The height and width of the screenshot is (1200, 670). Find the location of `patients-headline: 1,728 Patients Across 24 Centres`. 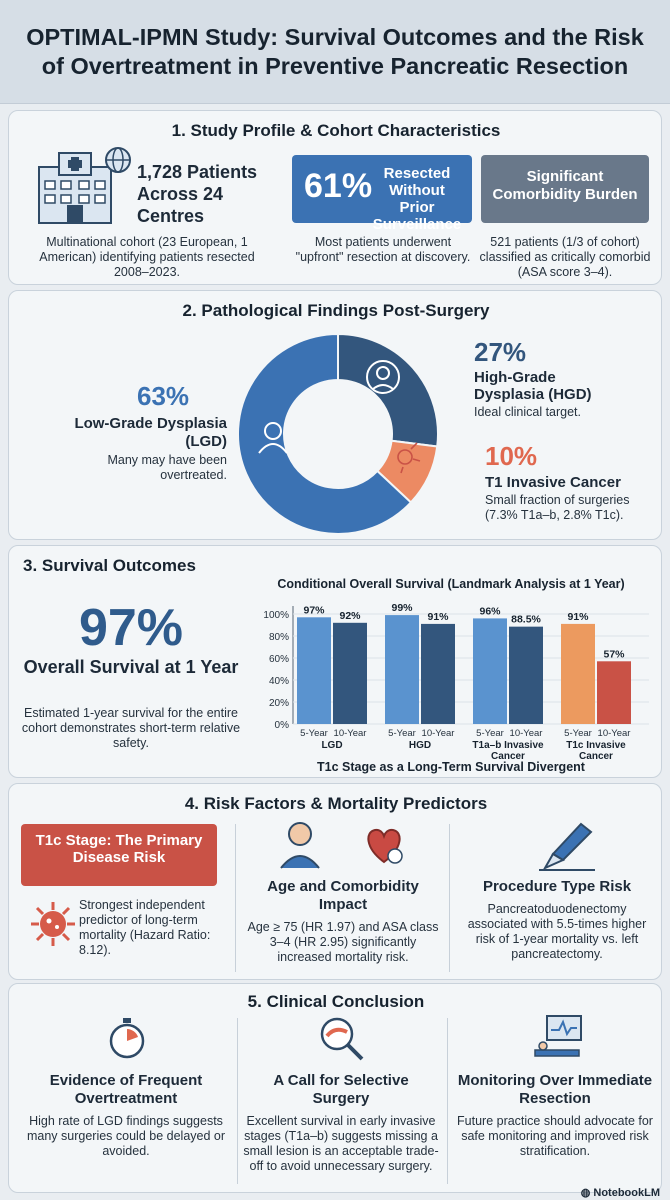

patients-headline: 1,728 Patients Across 24 Centres is located at coordinates (197, 194).